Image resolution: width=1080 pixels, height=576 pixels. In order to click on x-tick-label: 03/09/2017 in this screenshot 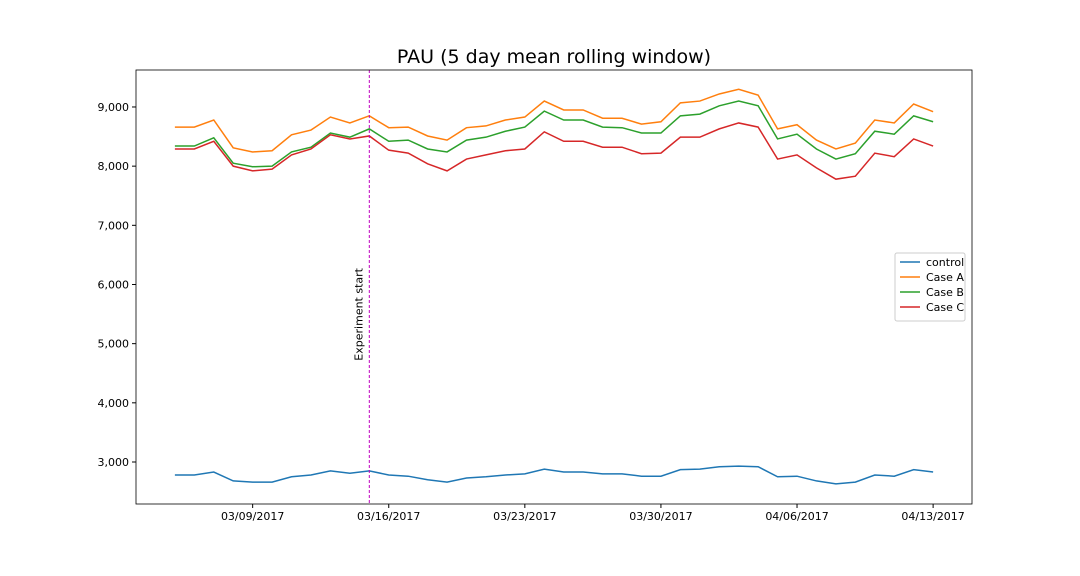, I will do `click(252, 516)`.